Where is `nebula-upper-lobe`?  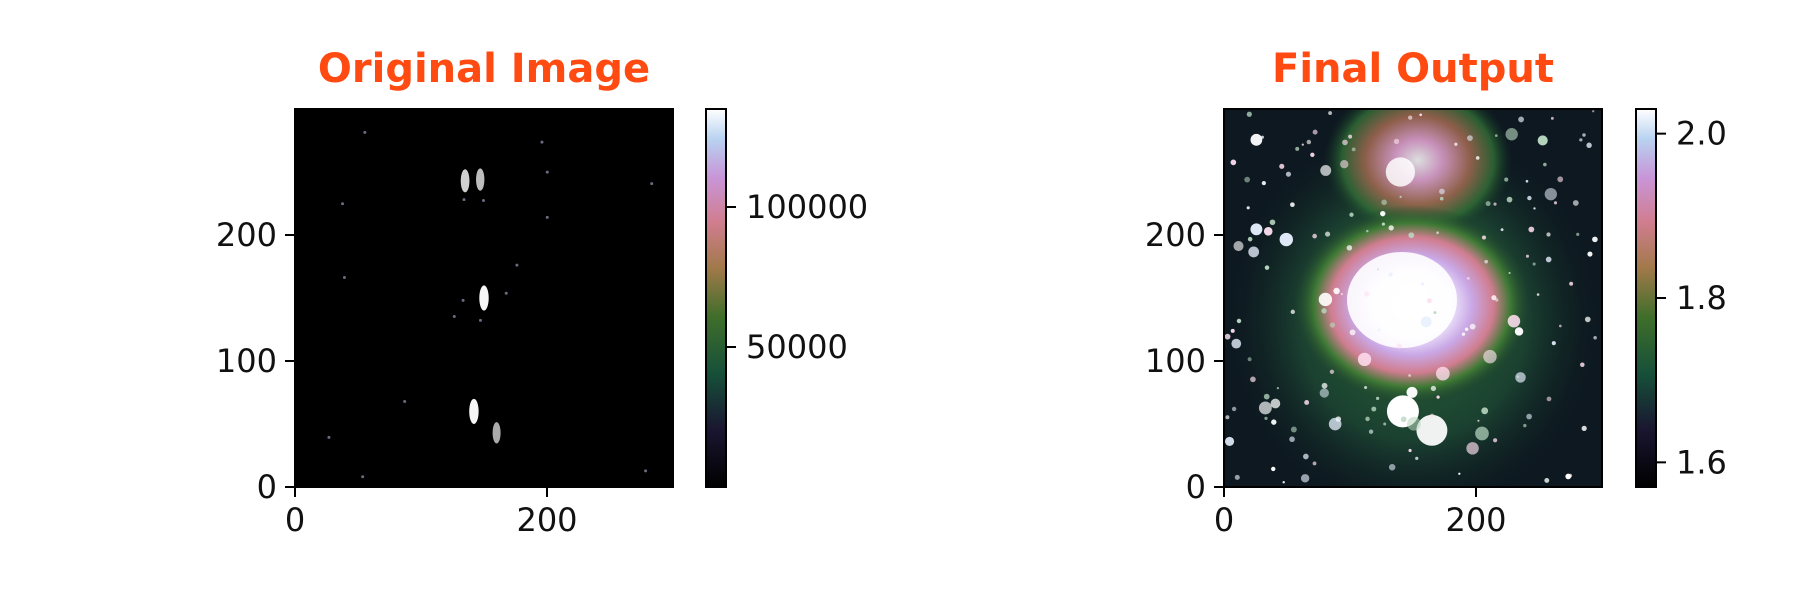
nebula-upper-lobe is located at coordinates (1418, 174).